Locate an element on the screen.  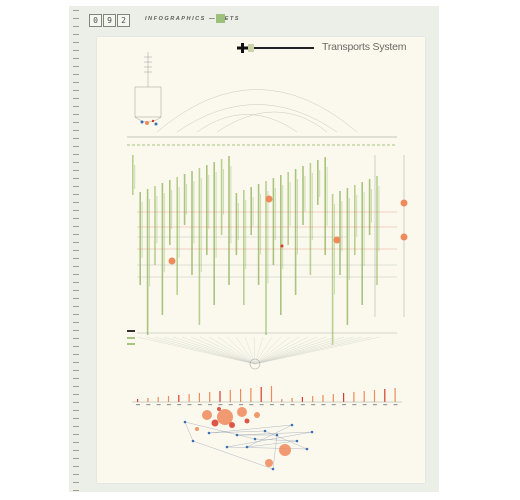
bottom-legend-marks is located at coordinates (262, 337).